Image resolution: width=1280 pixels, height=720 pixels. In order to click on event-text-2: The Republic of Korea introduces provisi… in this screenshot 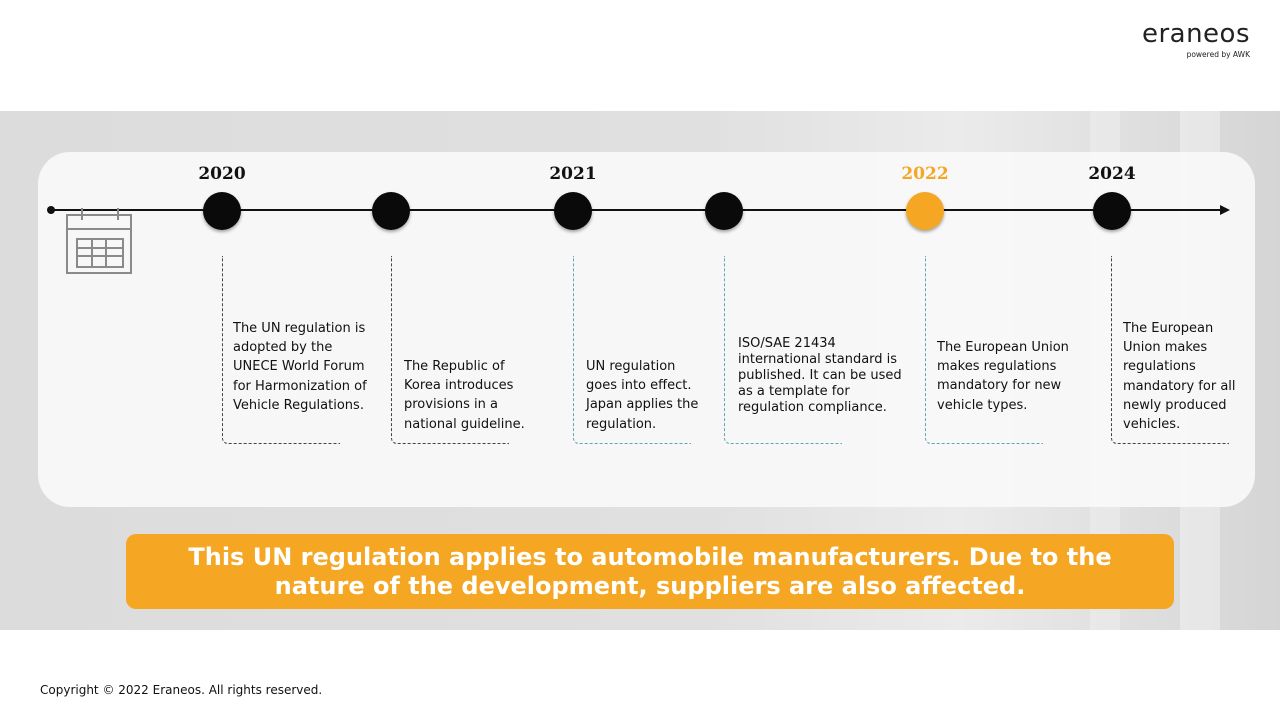, I will do `click(464, 395)`.